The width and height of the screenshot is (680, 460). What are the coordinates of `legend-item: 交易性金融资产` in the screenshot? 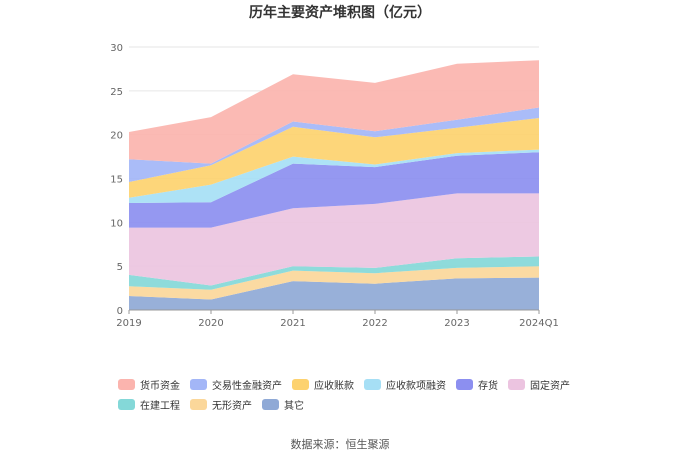 It's located at (236, 385).